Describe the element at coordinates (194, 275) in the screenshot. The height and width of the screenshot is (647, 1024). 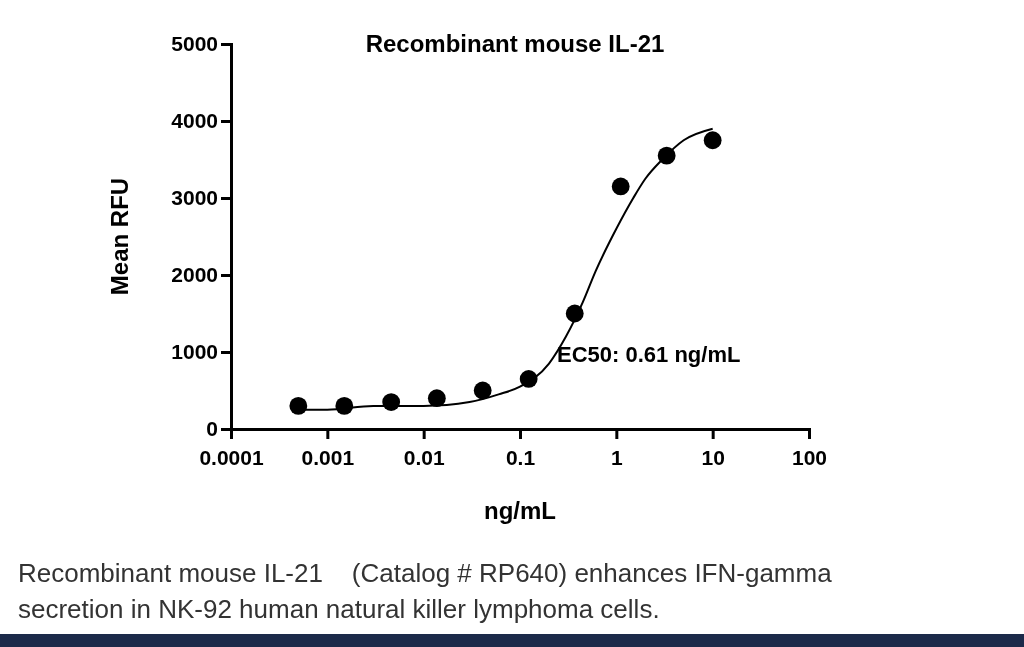
I see `y-tick-label: 2000` at that location.